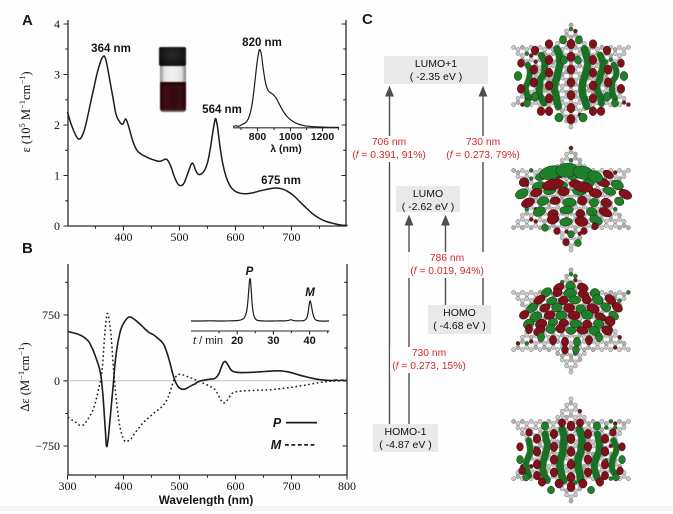 The width and height of the screenshot is (673, 514). What do you see at coordinates (51, 315) in the screenshot?
I see `svg-text: 750` at bounding box center [51, 315].